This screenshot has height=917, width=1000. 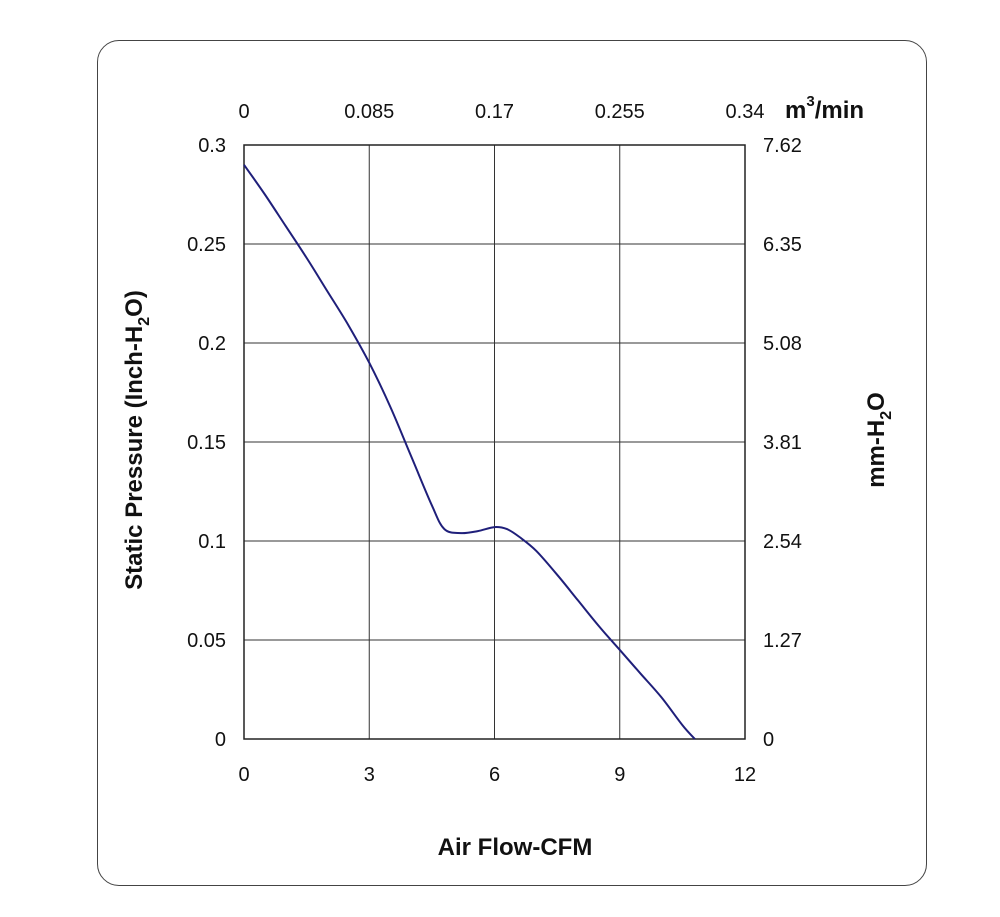 I want to click on y2-axis-title-main: mm-H, so click(x=876, y=454).